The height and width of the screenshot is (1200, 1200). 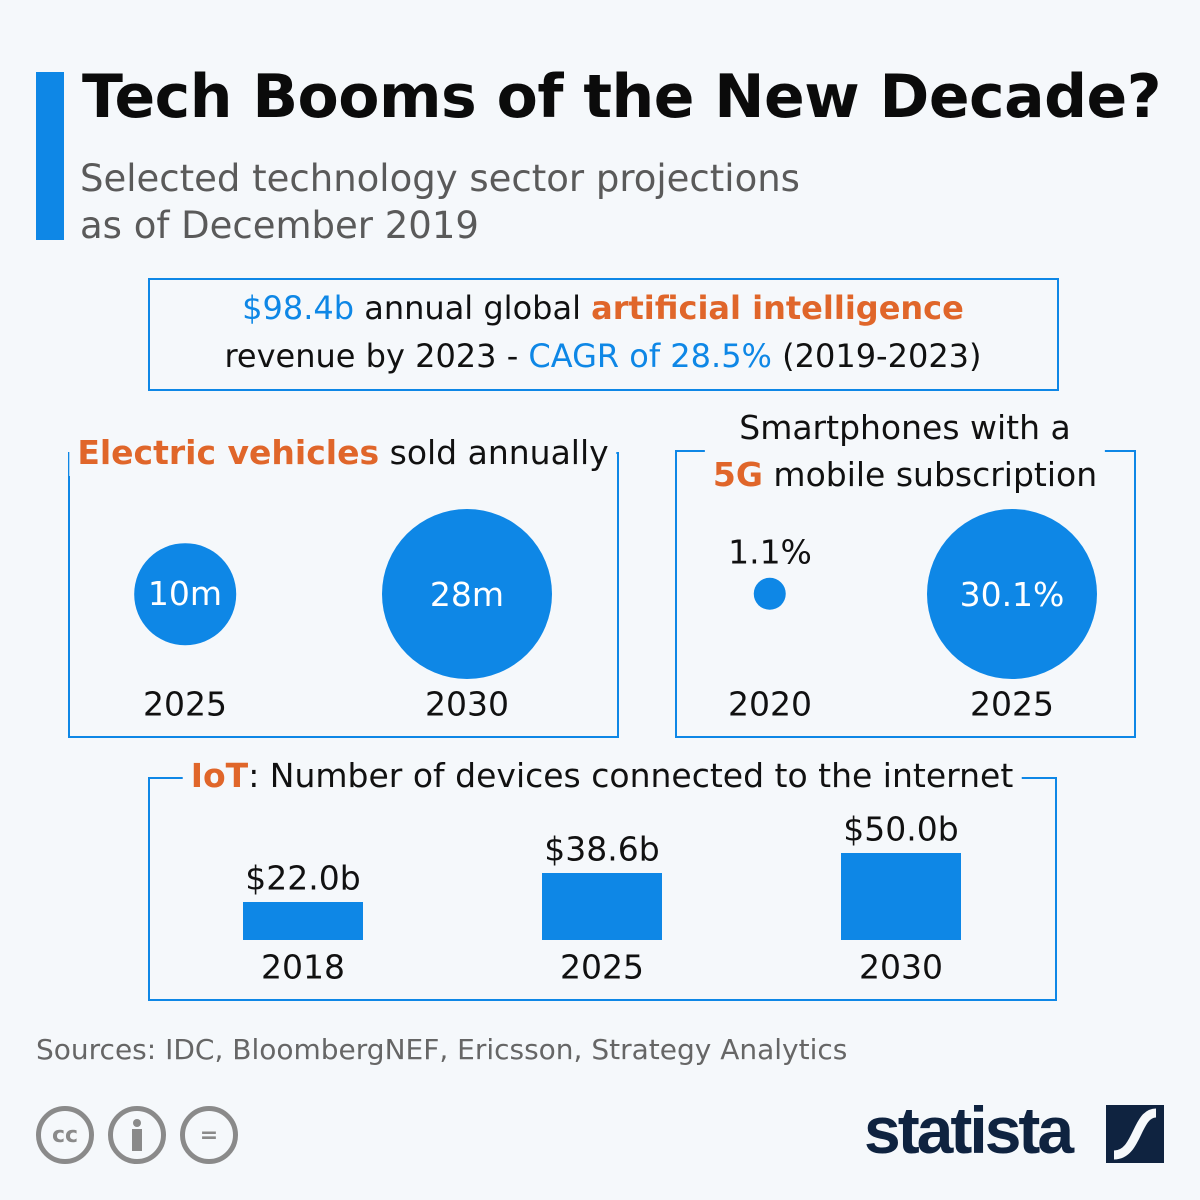 What do you see at coordinates (228, 452) in the screenshot?
I see `ev-highlight: Electric vehicles` at bounding box center [228, 452].